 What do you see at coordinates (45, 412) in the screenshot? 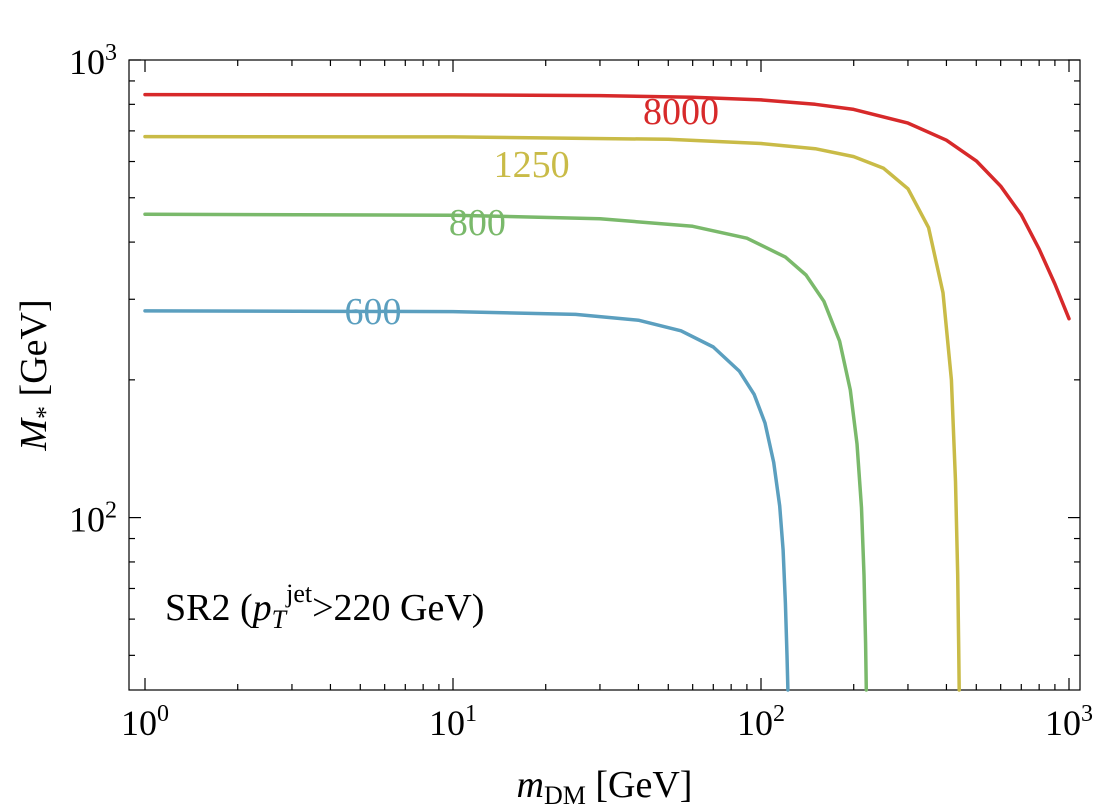
I see `y-axis-sub: *` at bounding box center [45, 412].